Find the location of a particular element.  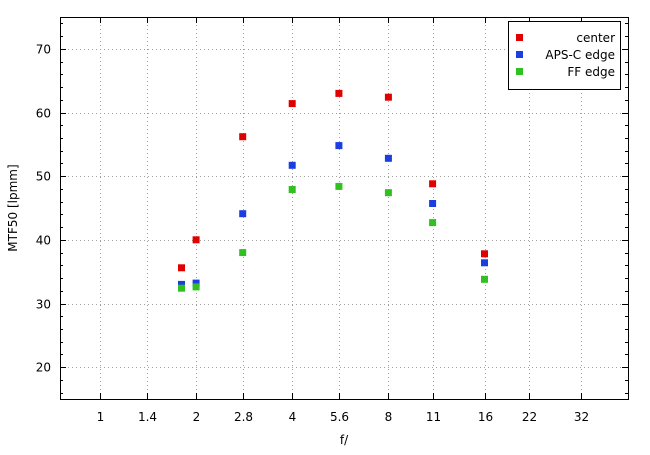

y-tick-labels: 20 30 40 50 60 70 is located at coordinates (43, 209).